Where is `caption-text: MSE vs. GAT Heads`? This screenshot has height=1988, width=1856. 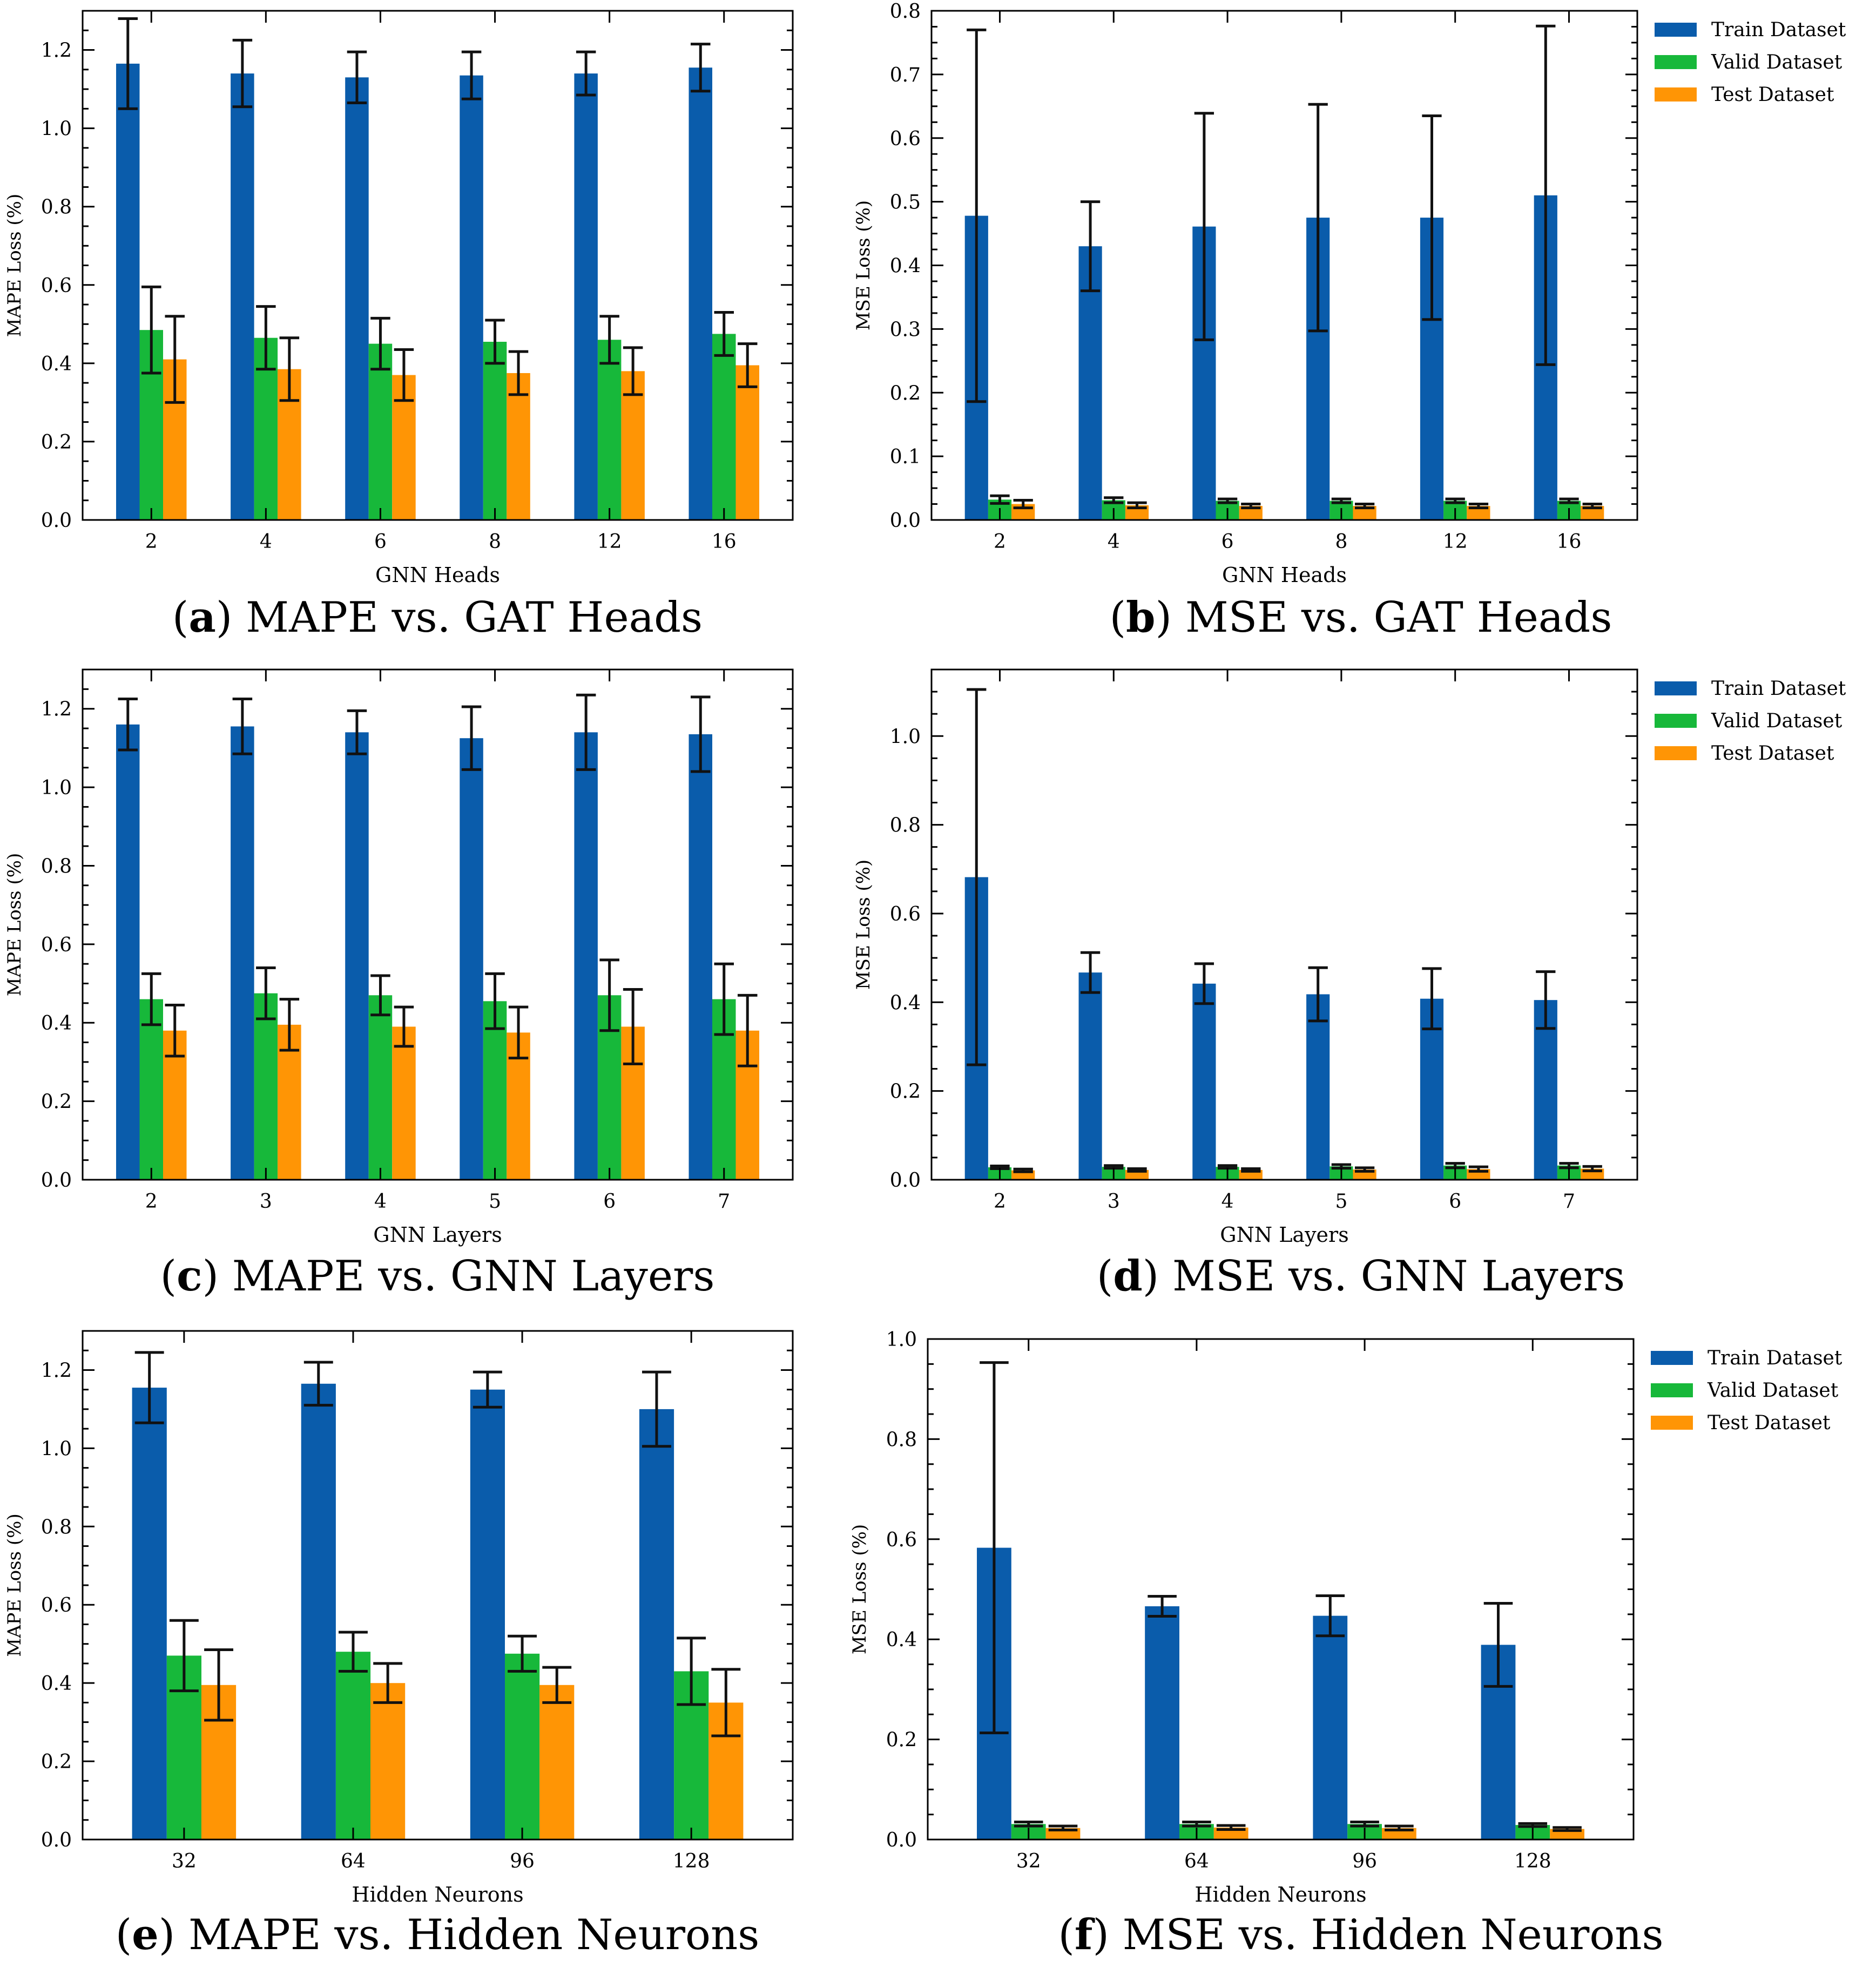 caption-text: MSE vs. GAT Heads is located at coordinates (1392, 617).